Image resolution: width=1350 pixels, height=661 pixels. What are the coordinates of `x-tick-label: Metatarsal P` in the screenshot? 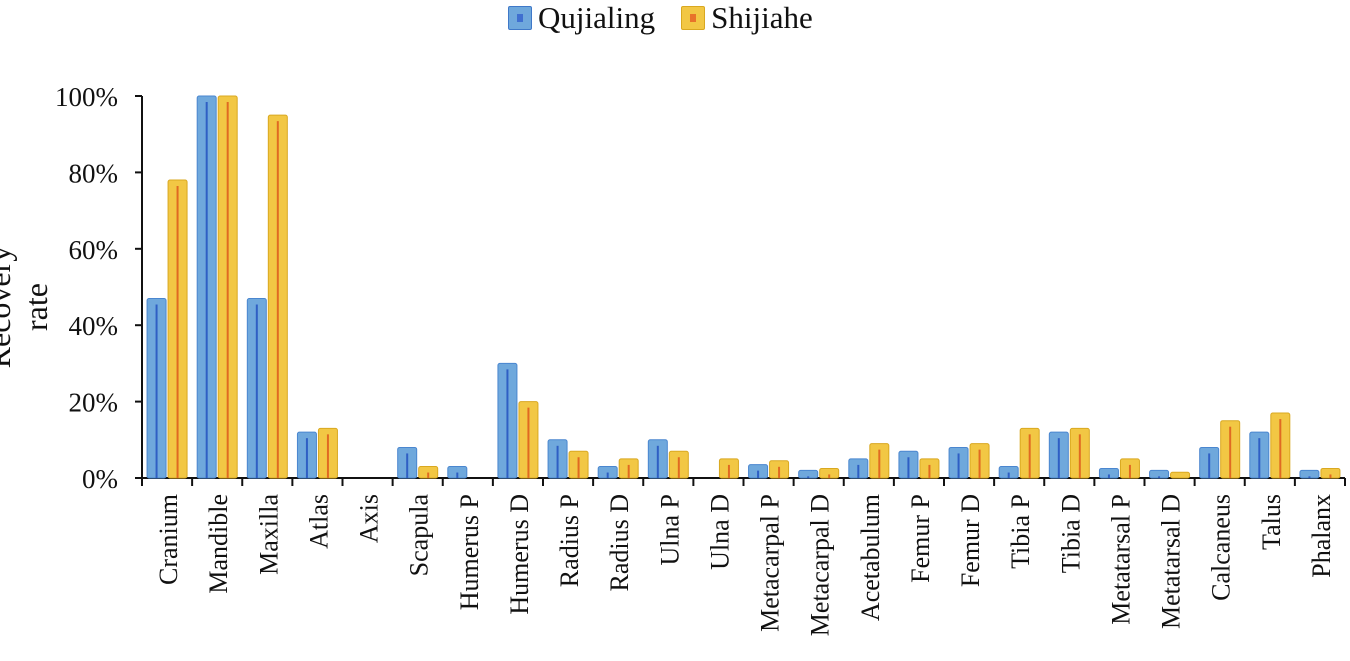 It's located at (1120, 559).